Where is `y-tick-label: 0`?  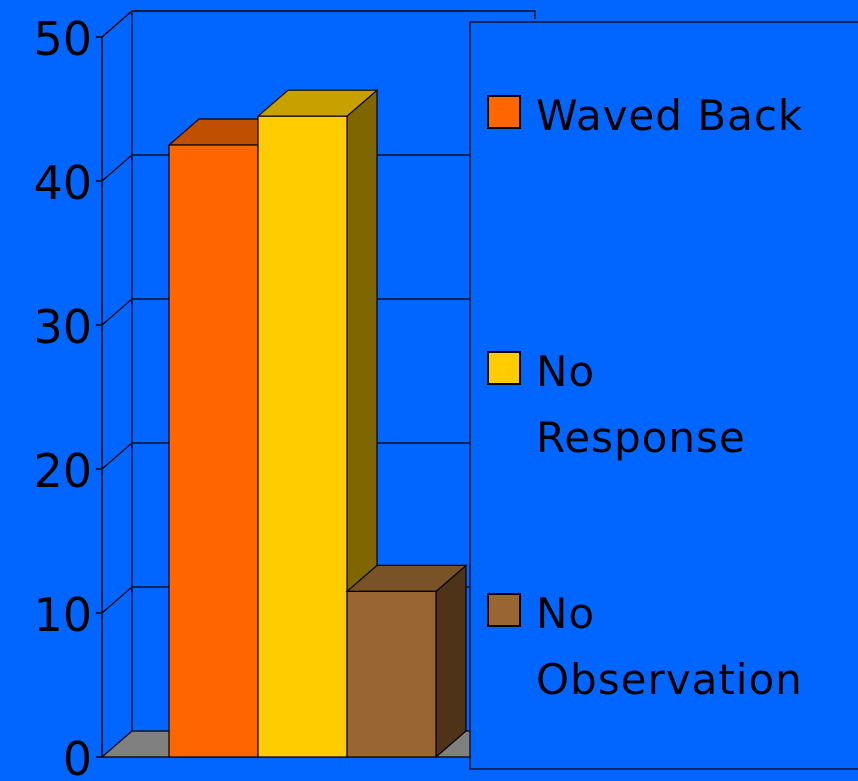
y-tick-label: 0 is located at coordinates (77, 754).